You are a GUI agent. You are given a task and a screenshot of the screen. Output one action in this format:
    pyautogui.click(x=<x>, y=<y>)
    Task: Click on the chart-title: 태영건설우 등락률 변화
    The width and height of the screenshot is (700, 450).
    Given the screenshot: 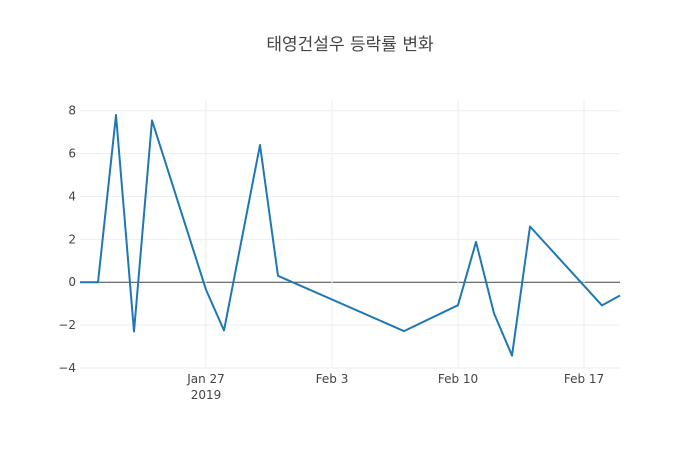 What is the action you would take?
    pyautogui.click(x=350, y=45)
    